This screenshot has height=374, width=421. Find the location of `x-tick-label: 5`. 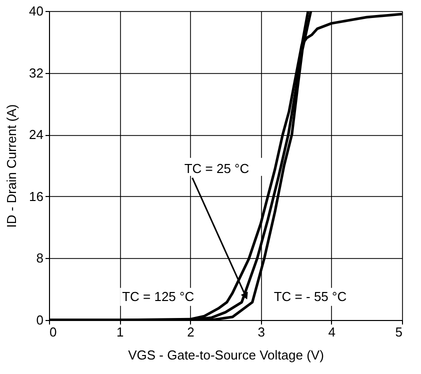

x-tick-label: 5 is located at coordinates (398, 332).